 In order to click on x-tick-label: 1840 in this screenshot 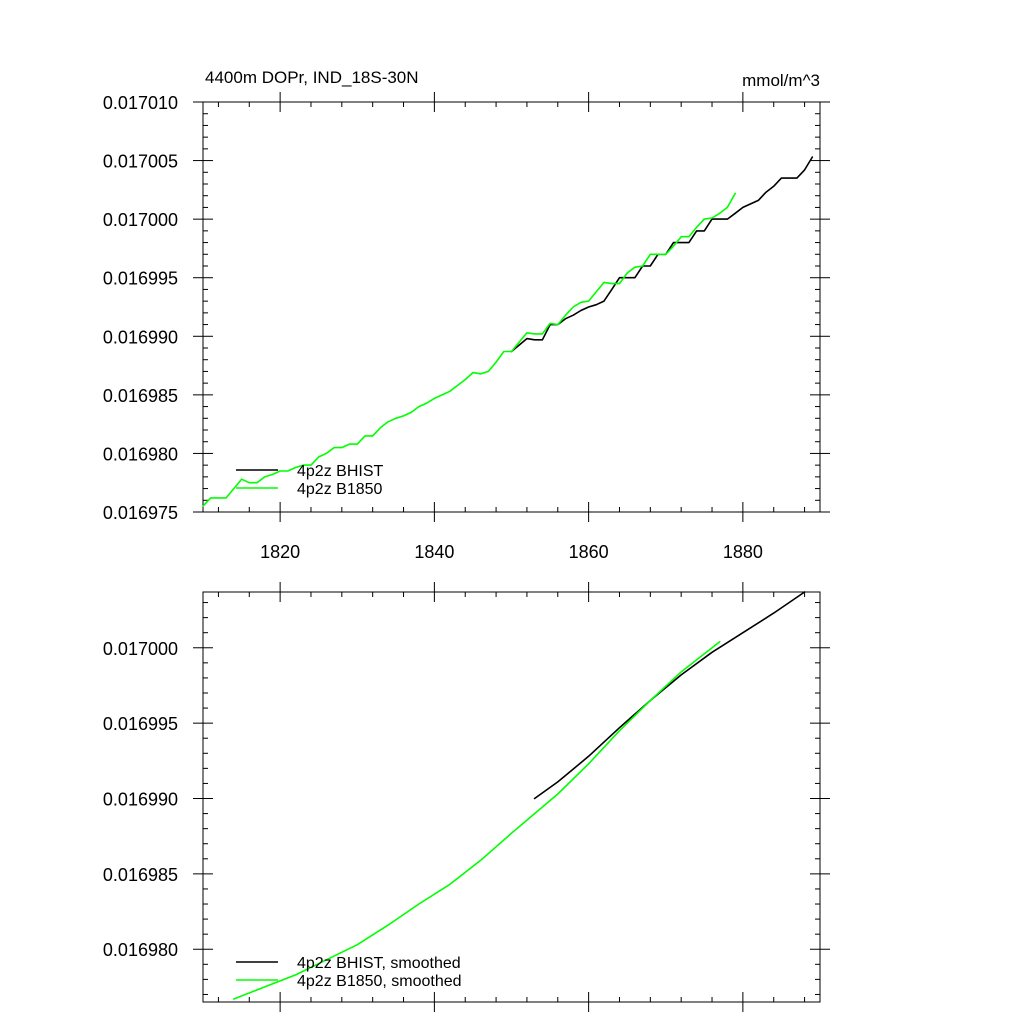, I will do `click(434, 552)`.